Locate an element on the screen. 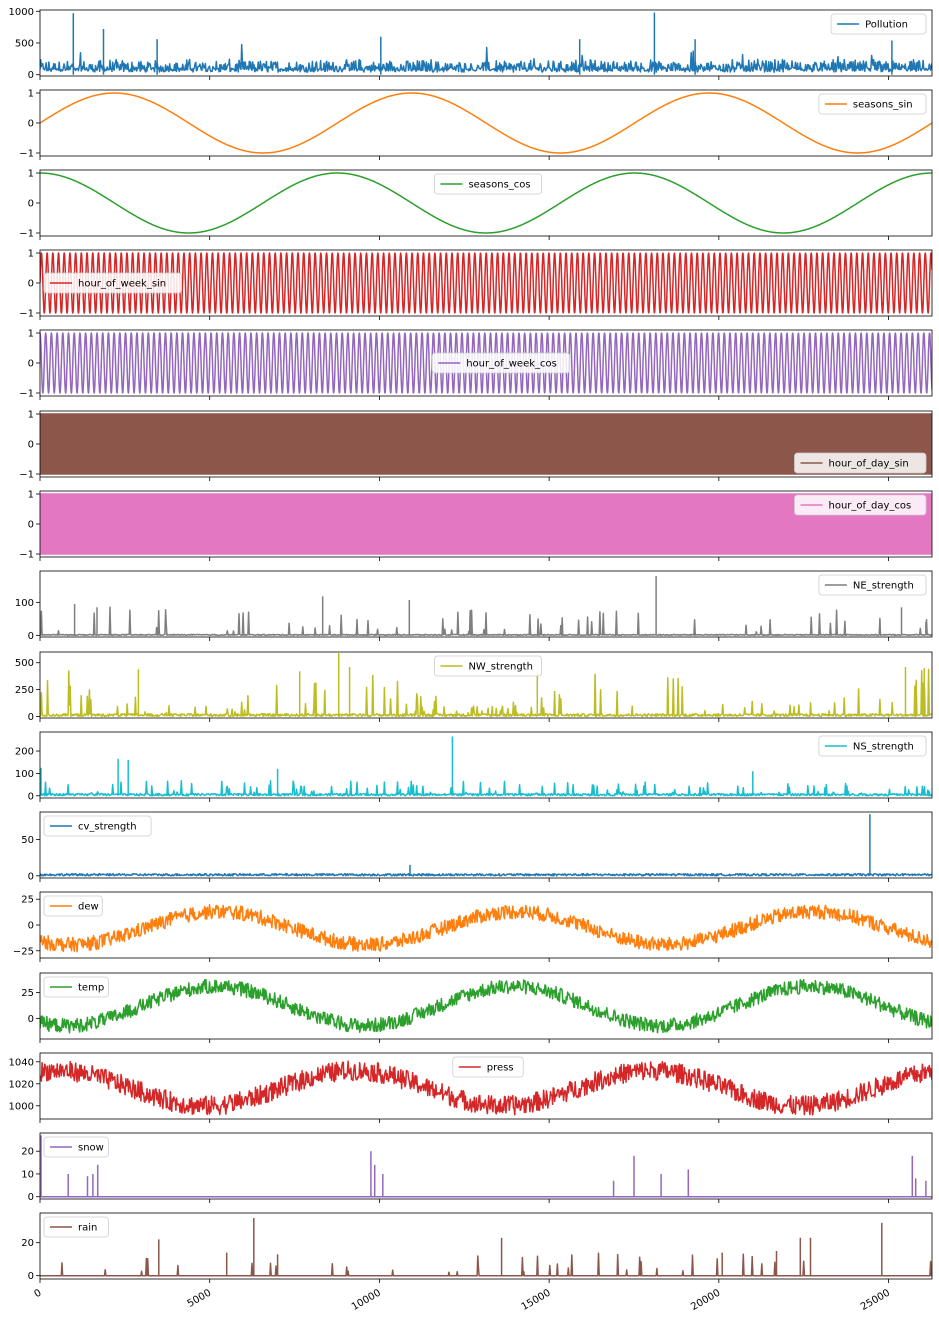 This screenshot has width=939, height=1320. series-nw-strength is located at coordinates (486, 685).